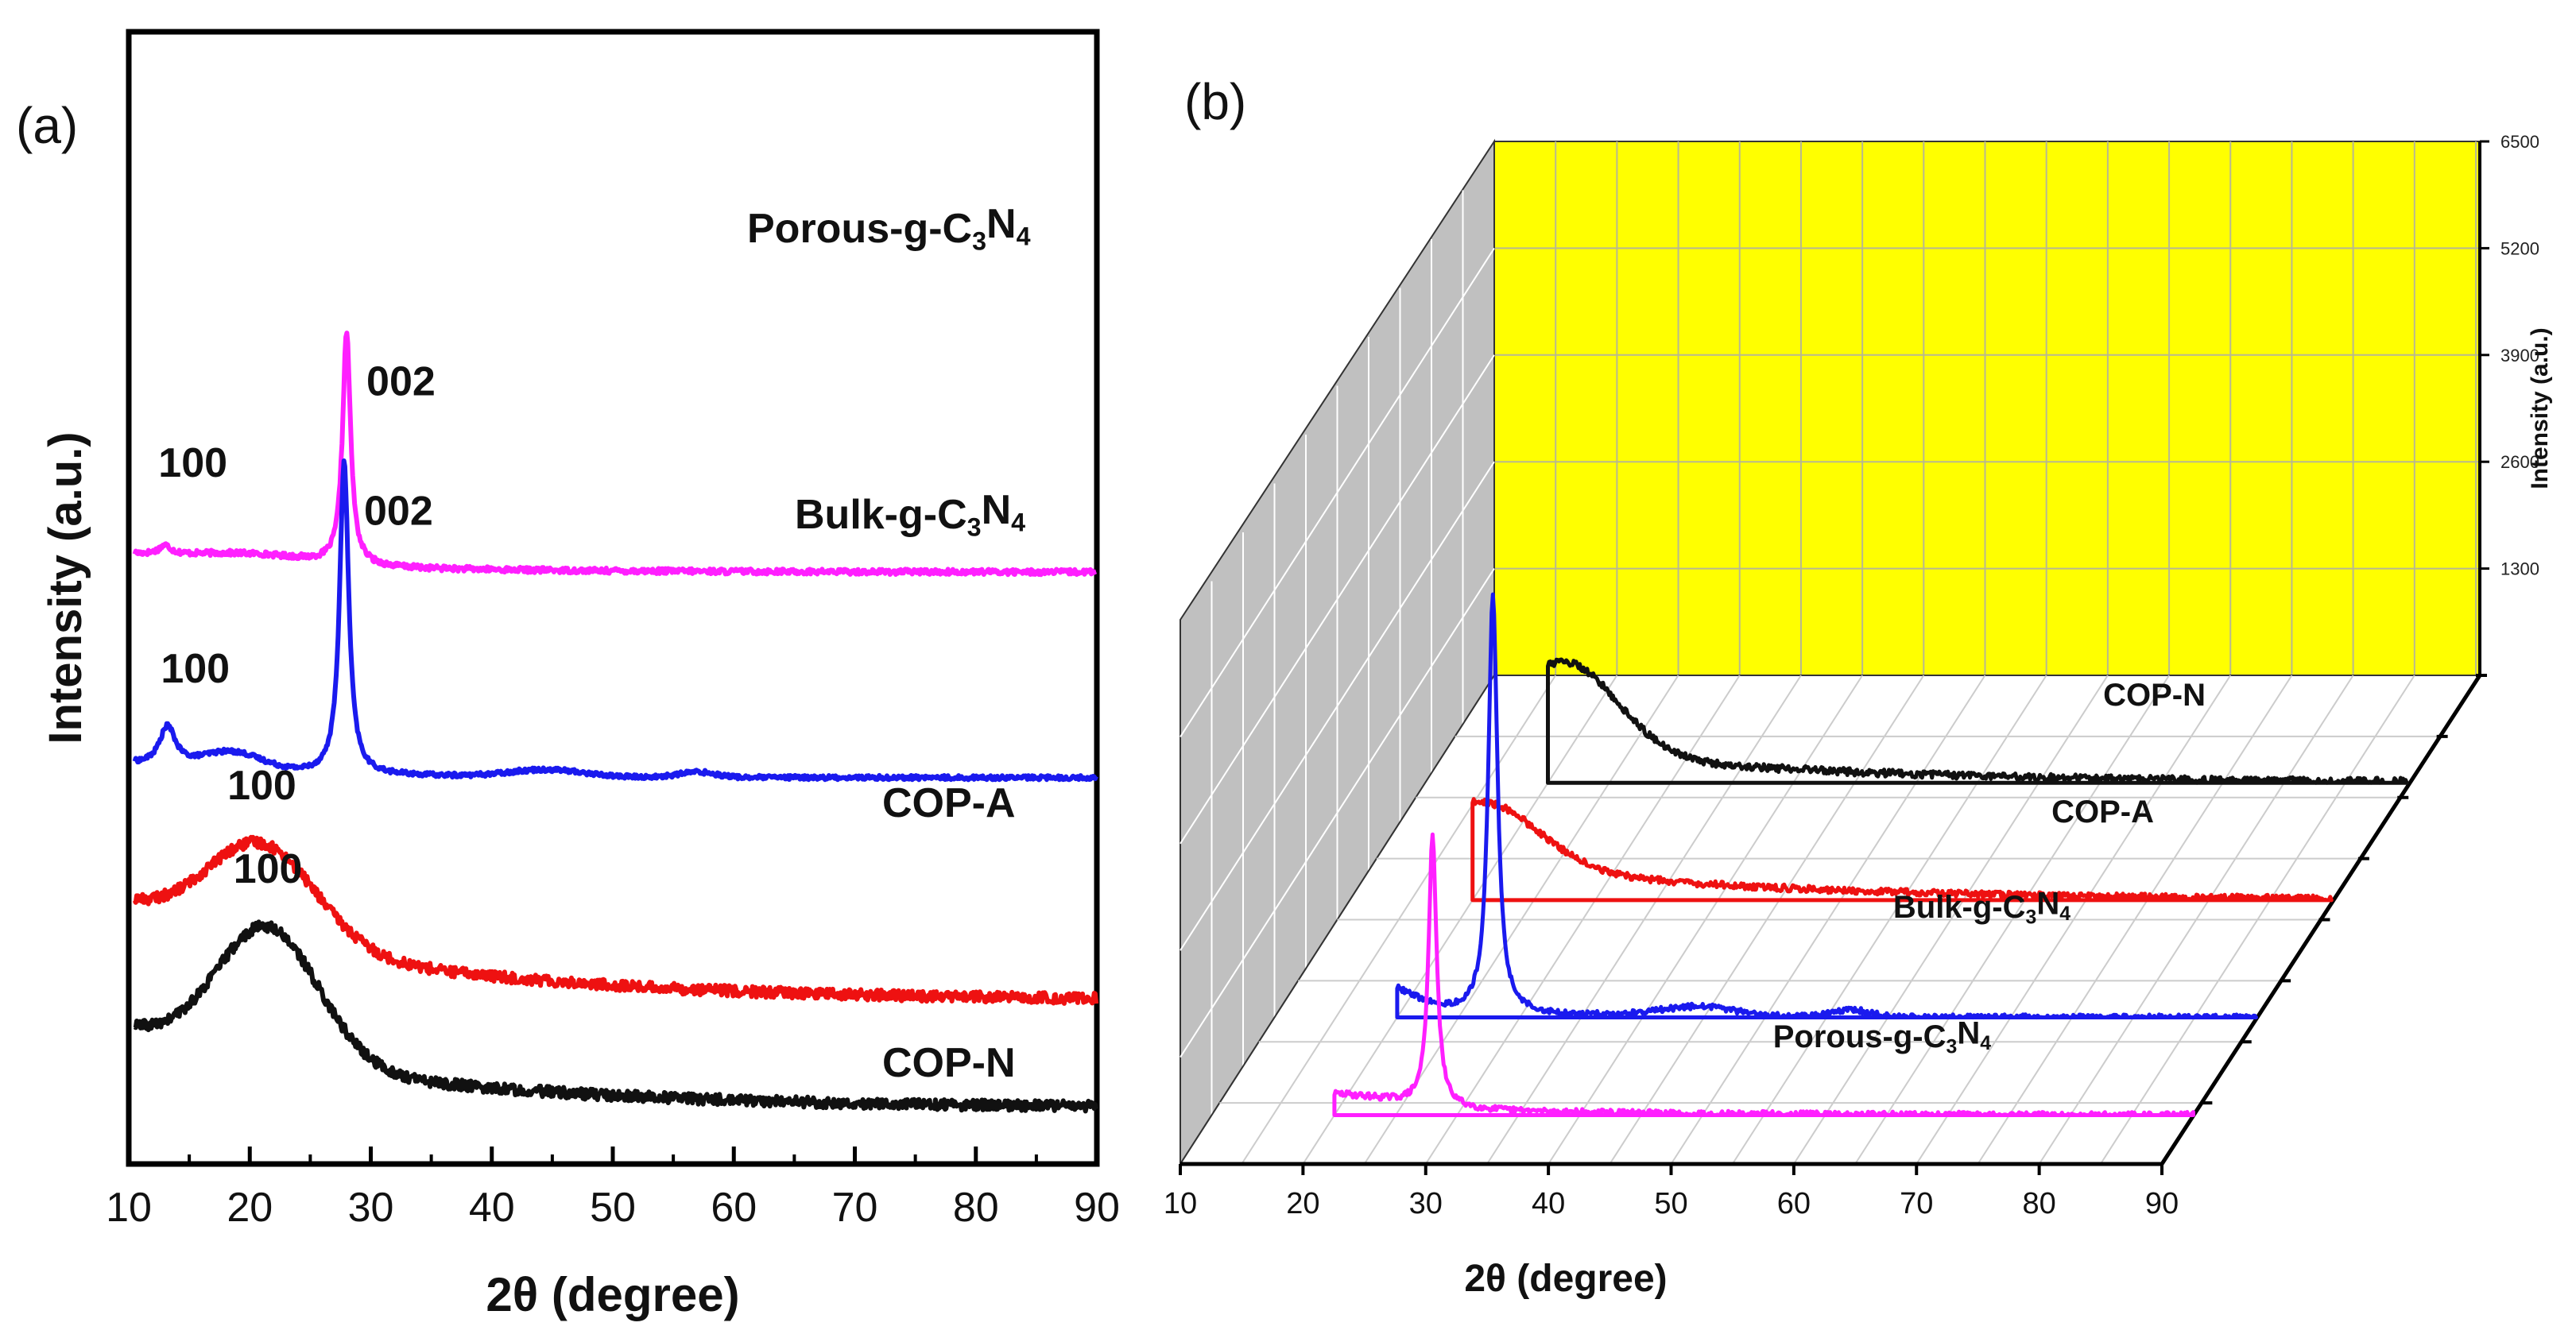 This screenshot has width=2576, height=1338. I want to click on panel-b-z-axis-title: Intensity (a.u.), so click(2540, 408).